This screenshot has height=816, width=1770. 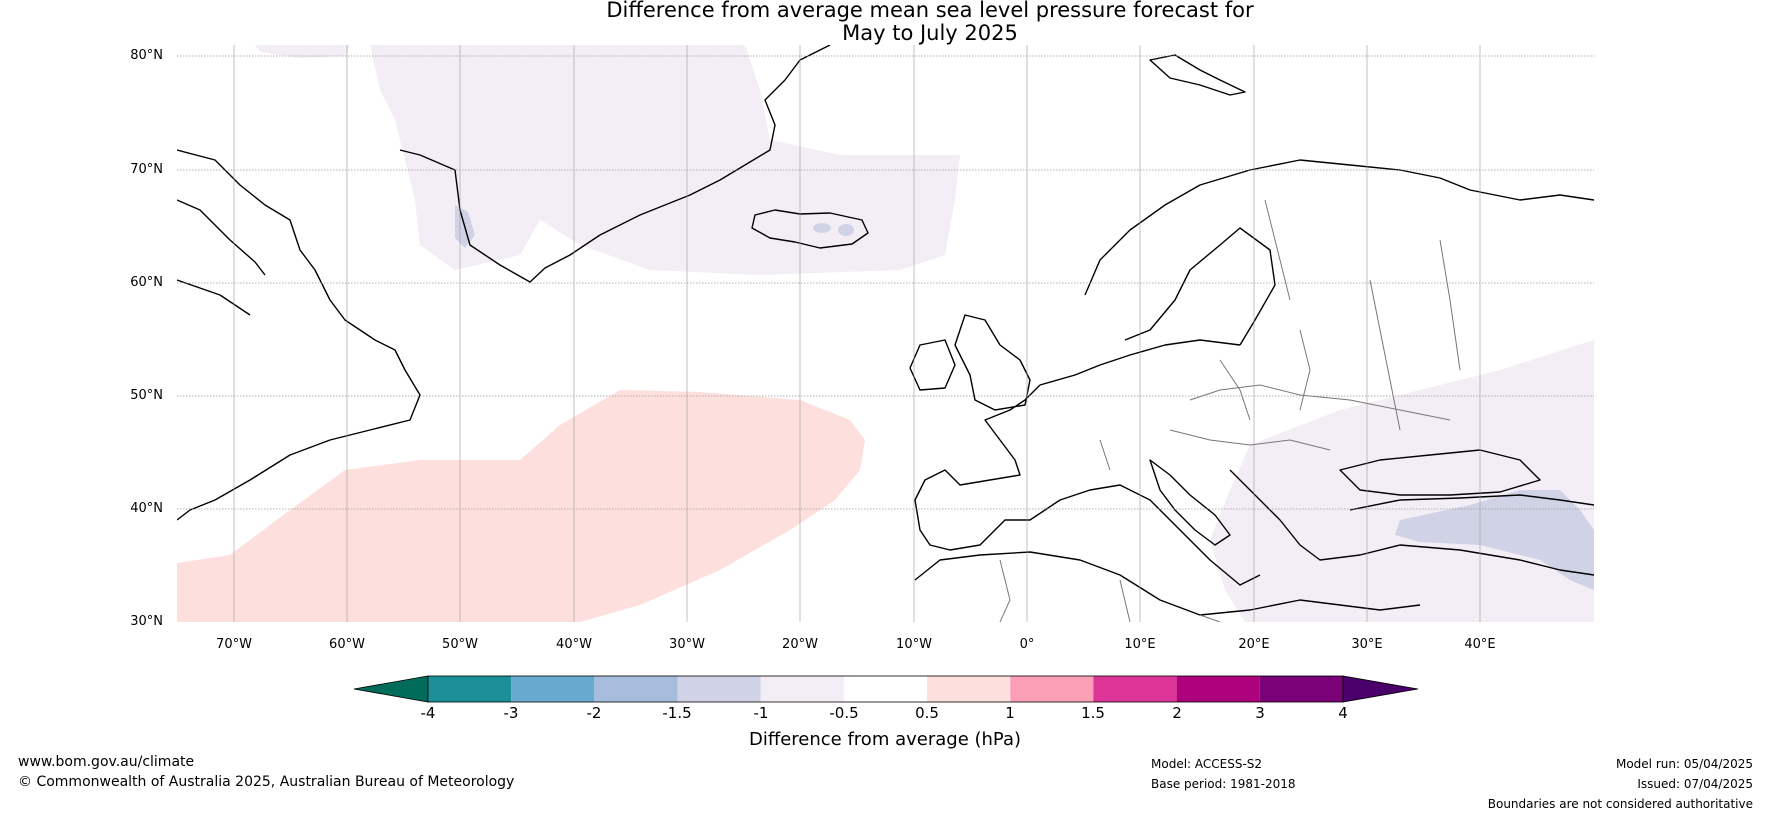 I want to click on colorbar-tick-1-5: 1.5, so click(x=1093, y=713).